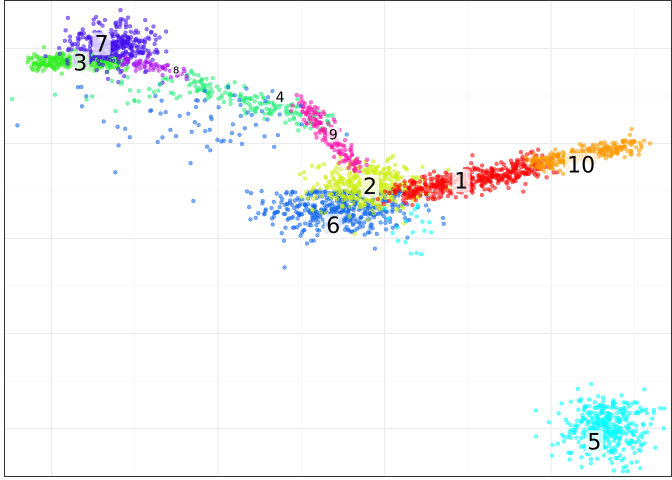 This screenshot has height=480, width=672. I want to click on cluster-label-text: 10, so click(581, 165).